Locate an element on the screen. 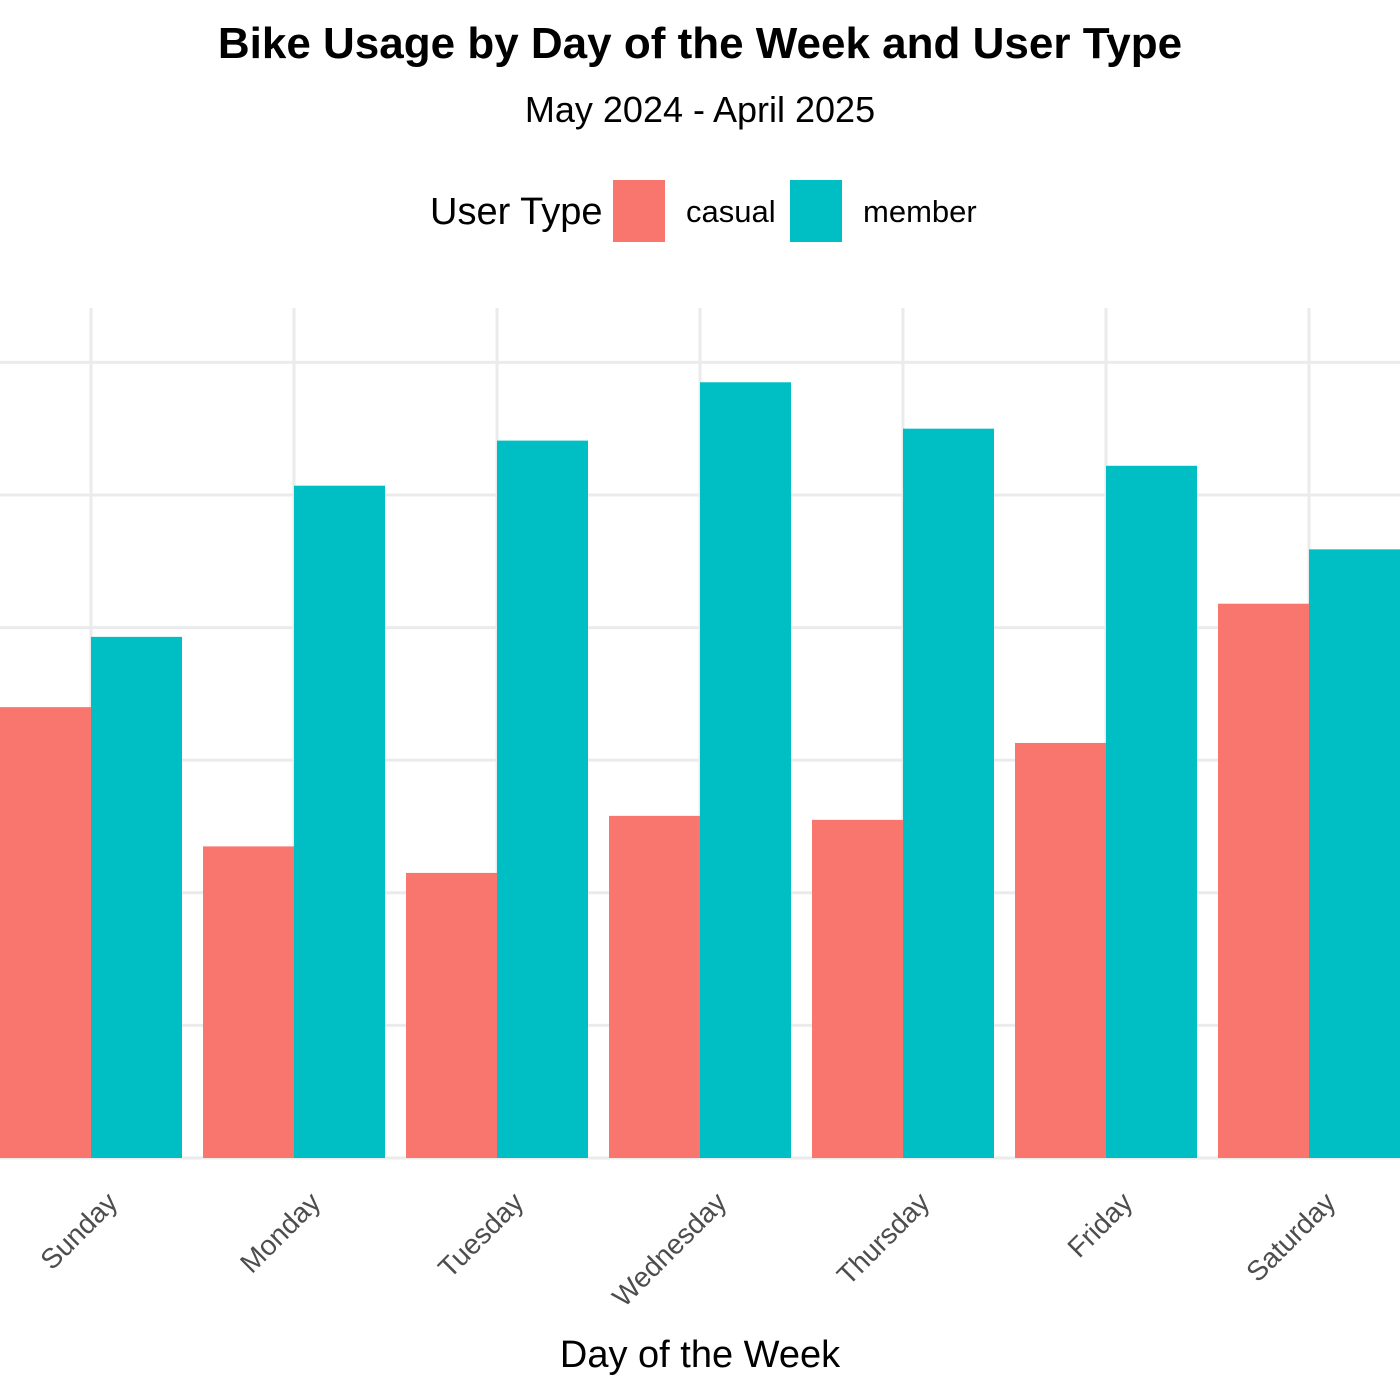  legend-title: User Type is located at coordinates (516, 212).